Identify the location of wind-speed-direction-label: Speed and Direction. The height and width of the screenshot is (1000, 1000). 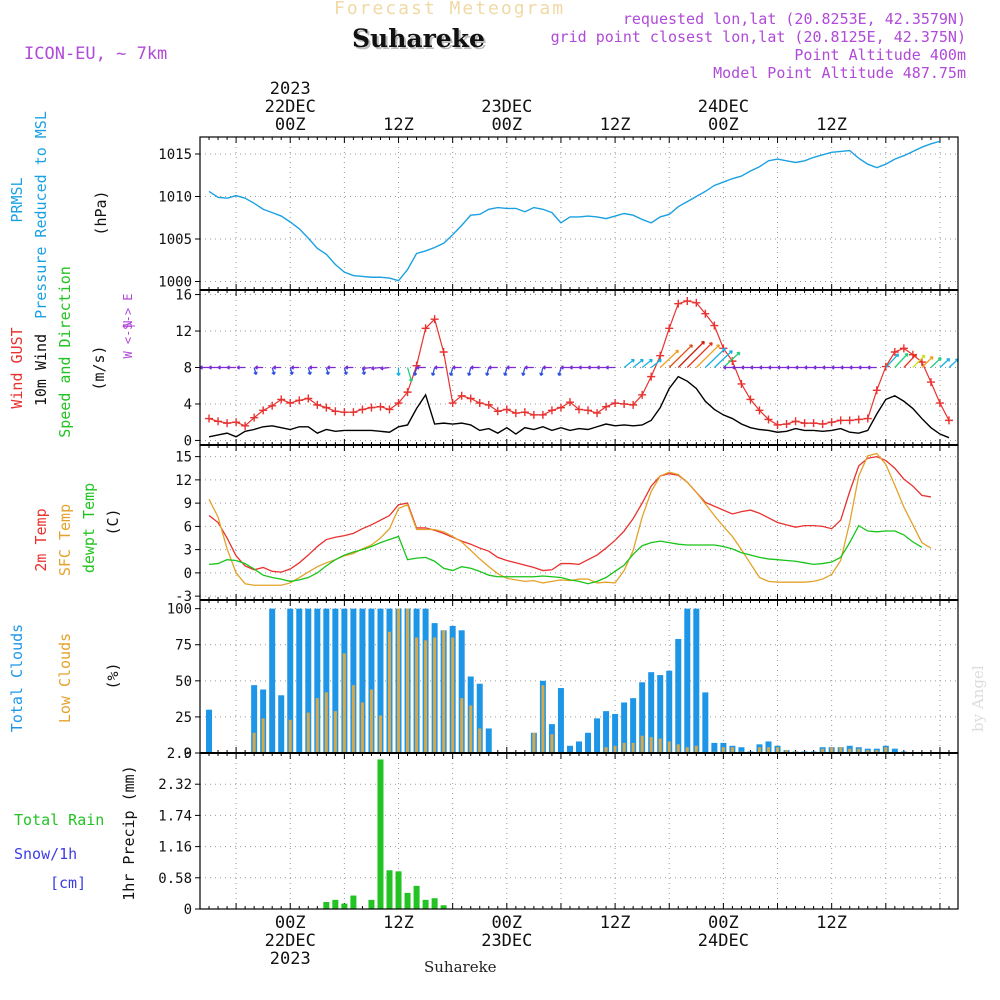
(65, 352).